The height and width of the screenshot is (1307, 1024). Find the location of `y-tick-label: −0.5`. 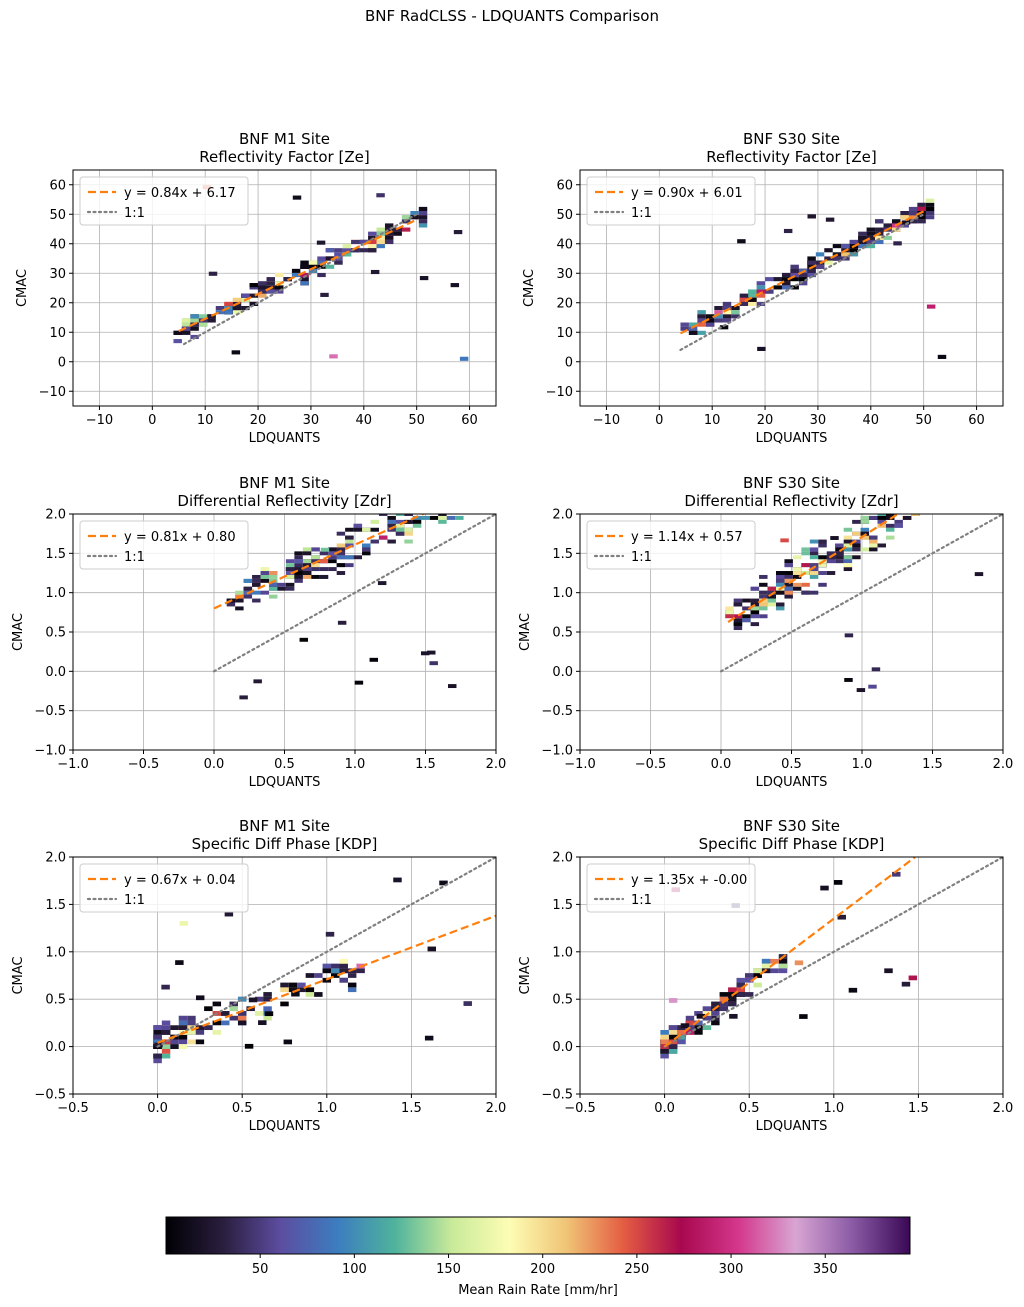

y-tick-label: −0.5 is located at coordinates (50, 711).